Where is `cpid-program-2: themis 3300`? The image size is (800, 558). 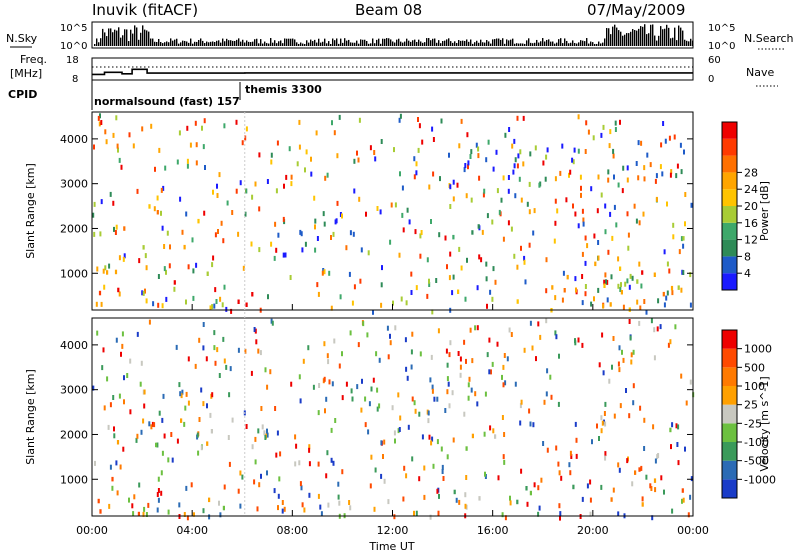 cpid-program-2: themis 3300 is located at coordinates (283, 89).